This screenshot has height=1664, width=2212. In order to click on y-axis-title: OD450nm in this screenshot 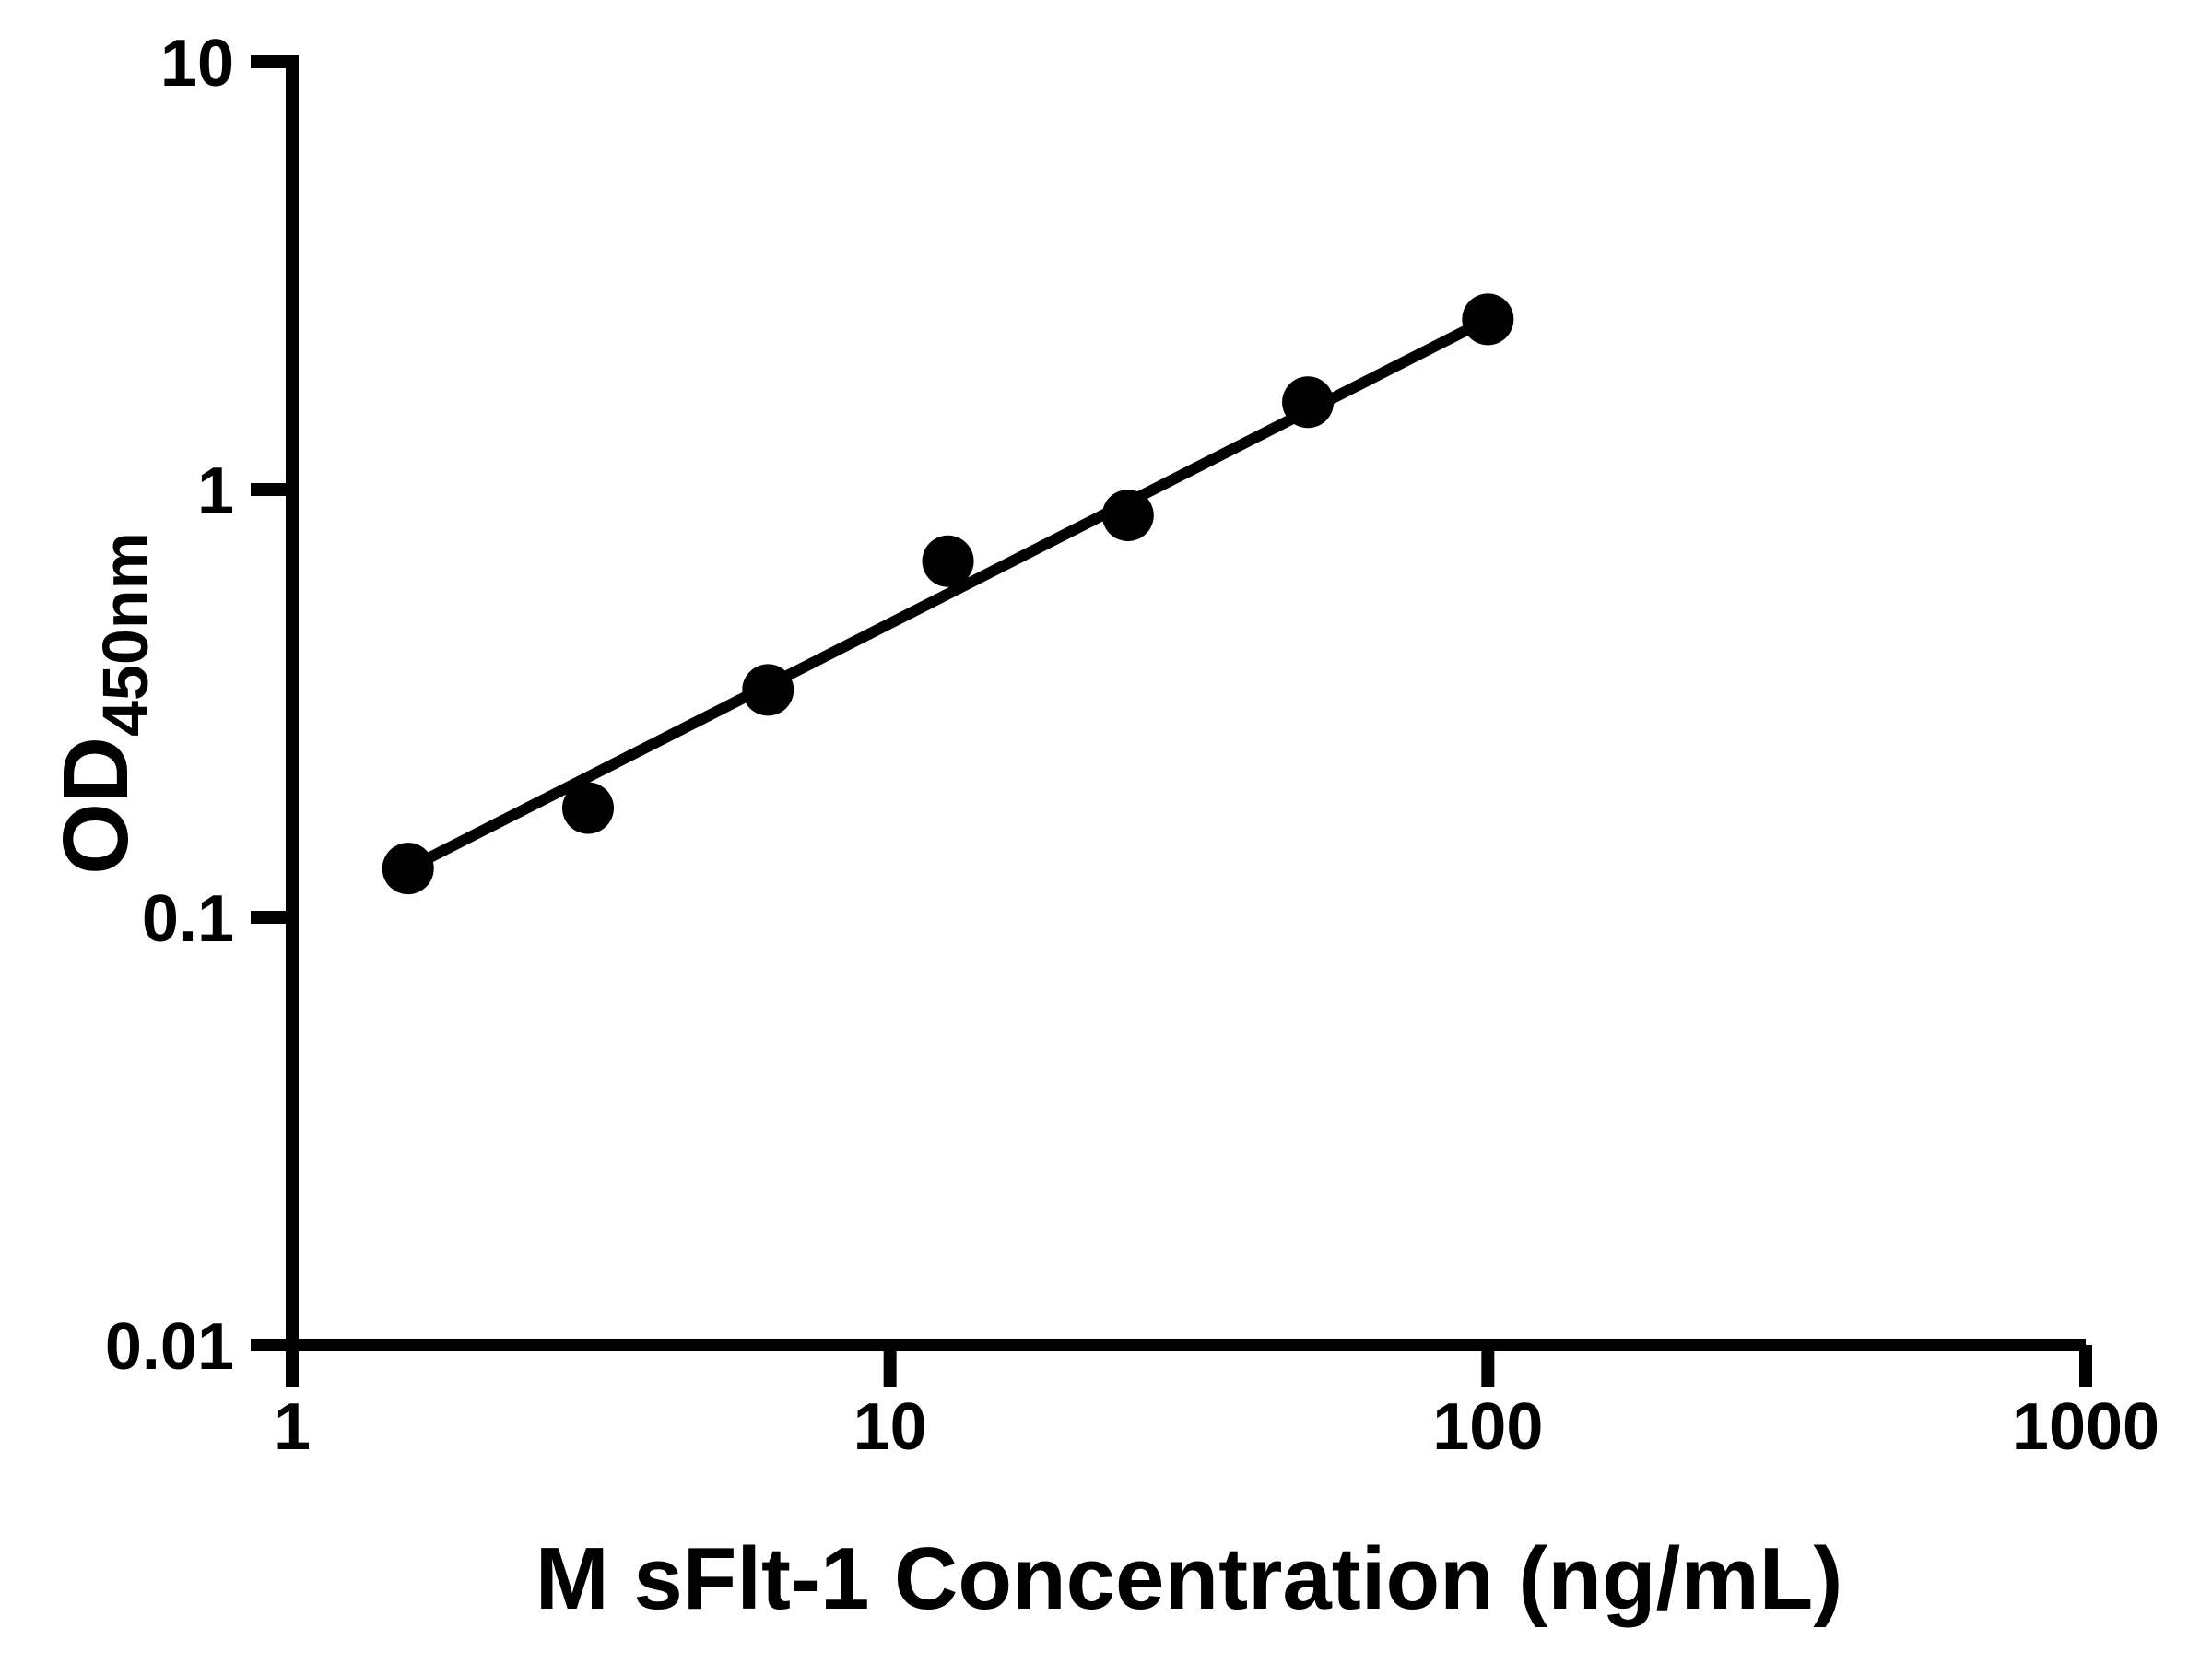, I will do `click(102, 703)`.